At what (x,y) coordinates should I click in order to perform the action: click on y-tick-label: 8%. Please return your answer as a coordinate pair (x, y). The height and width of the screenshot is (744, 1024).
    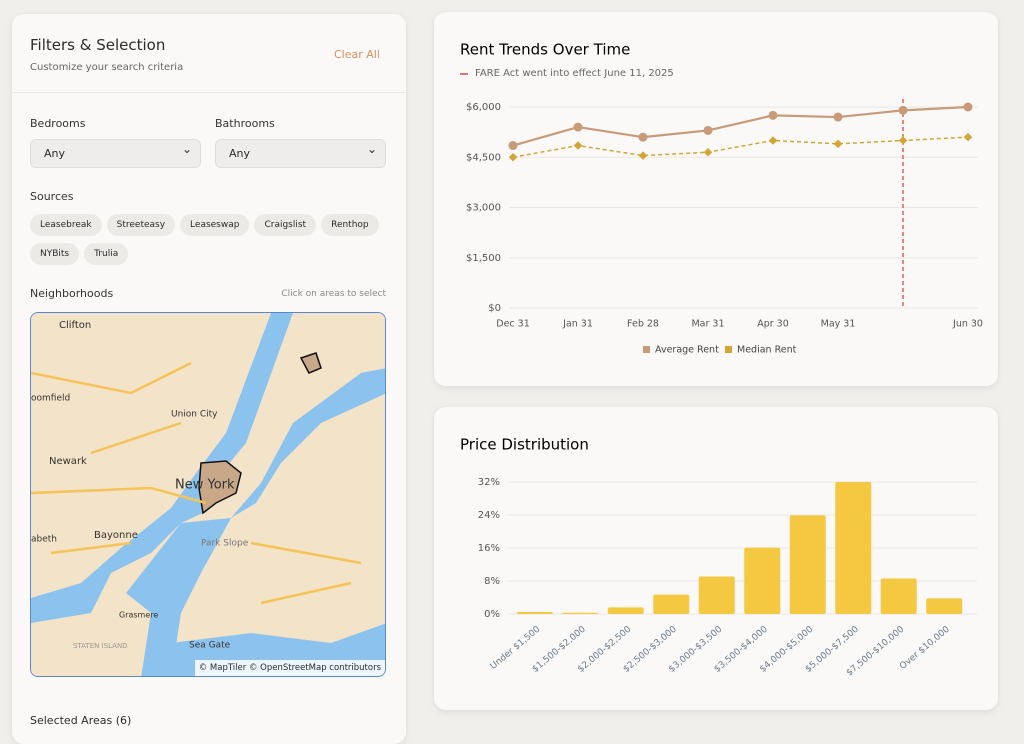
    Looking at the image, I should click on (492, 581).